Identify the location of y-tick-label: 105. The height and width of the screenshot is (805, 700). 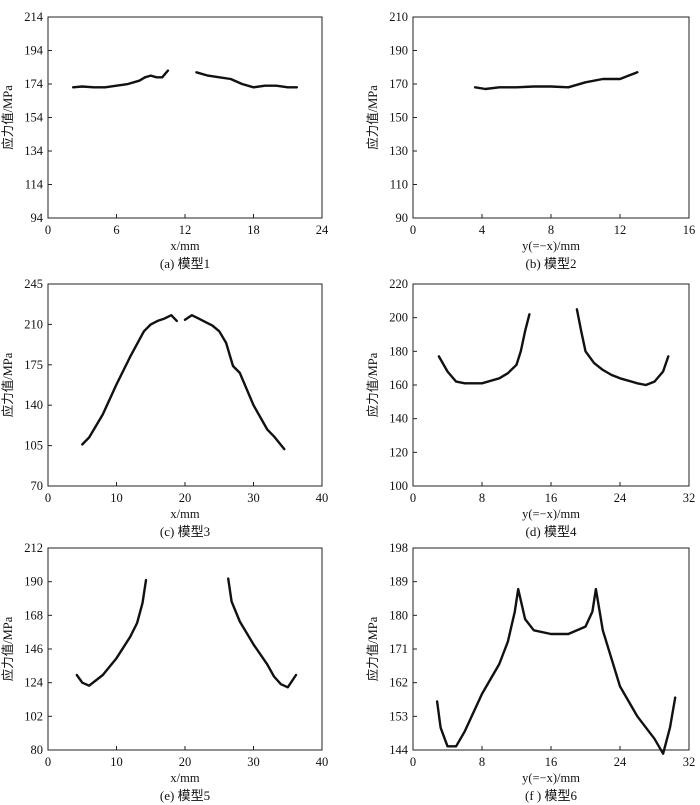
(33, 446).